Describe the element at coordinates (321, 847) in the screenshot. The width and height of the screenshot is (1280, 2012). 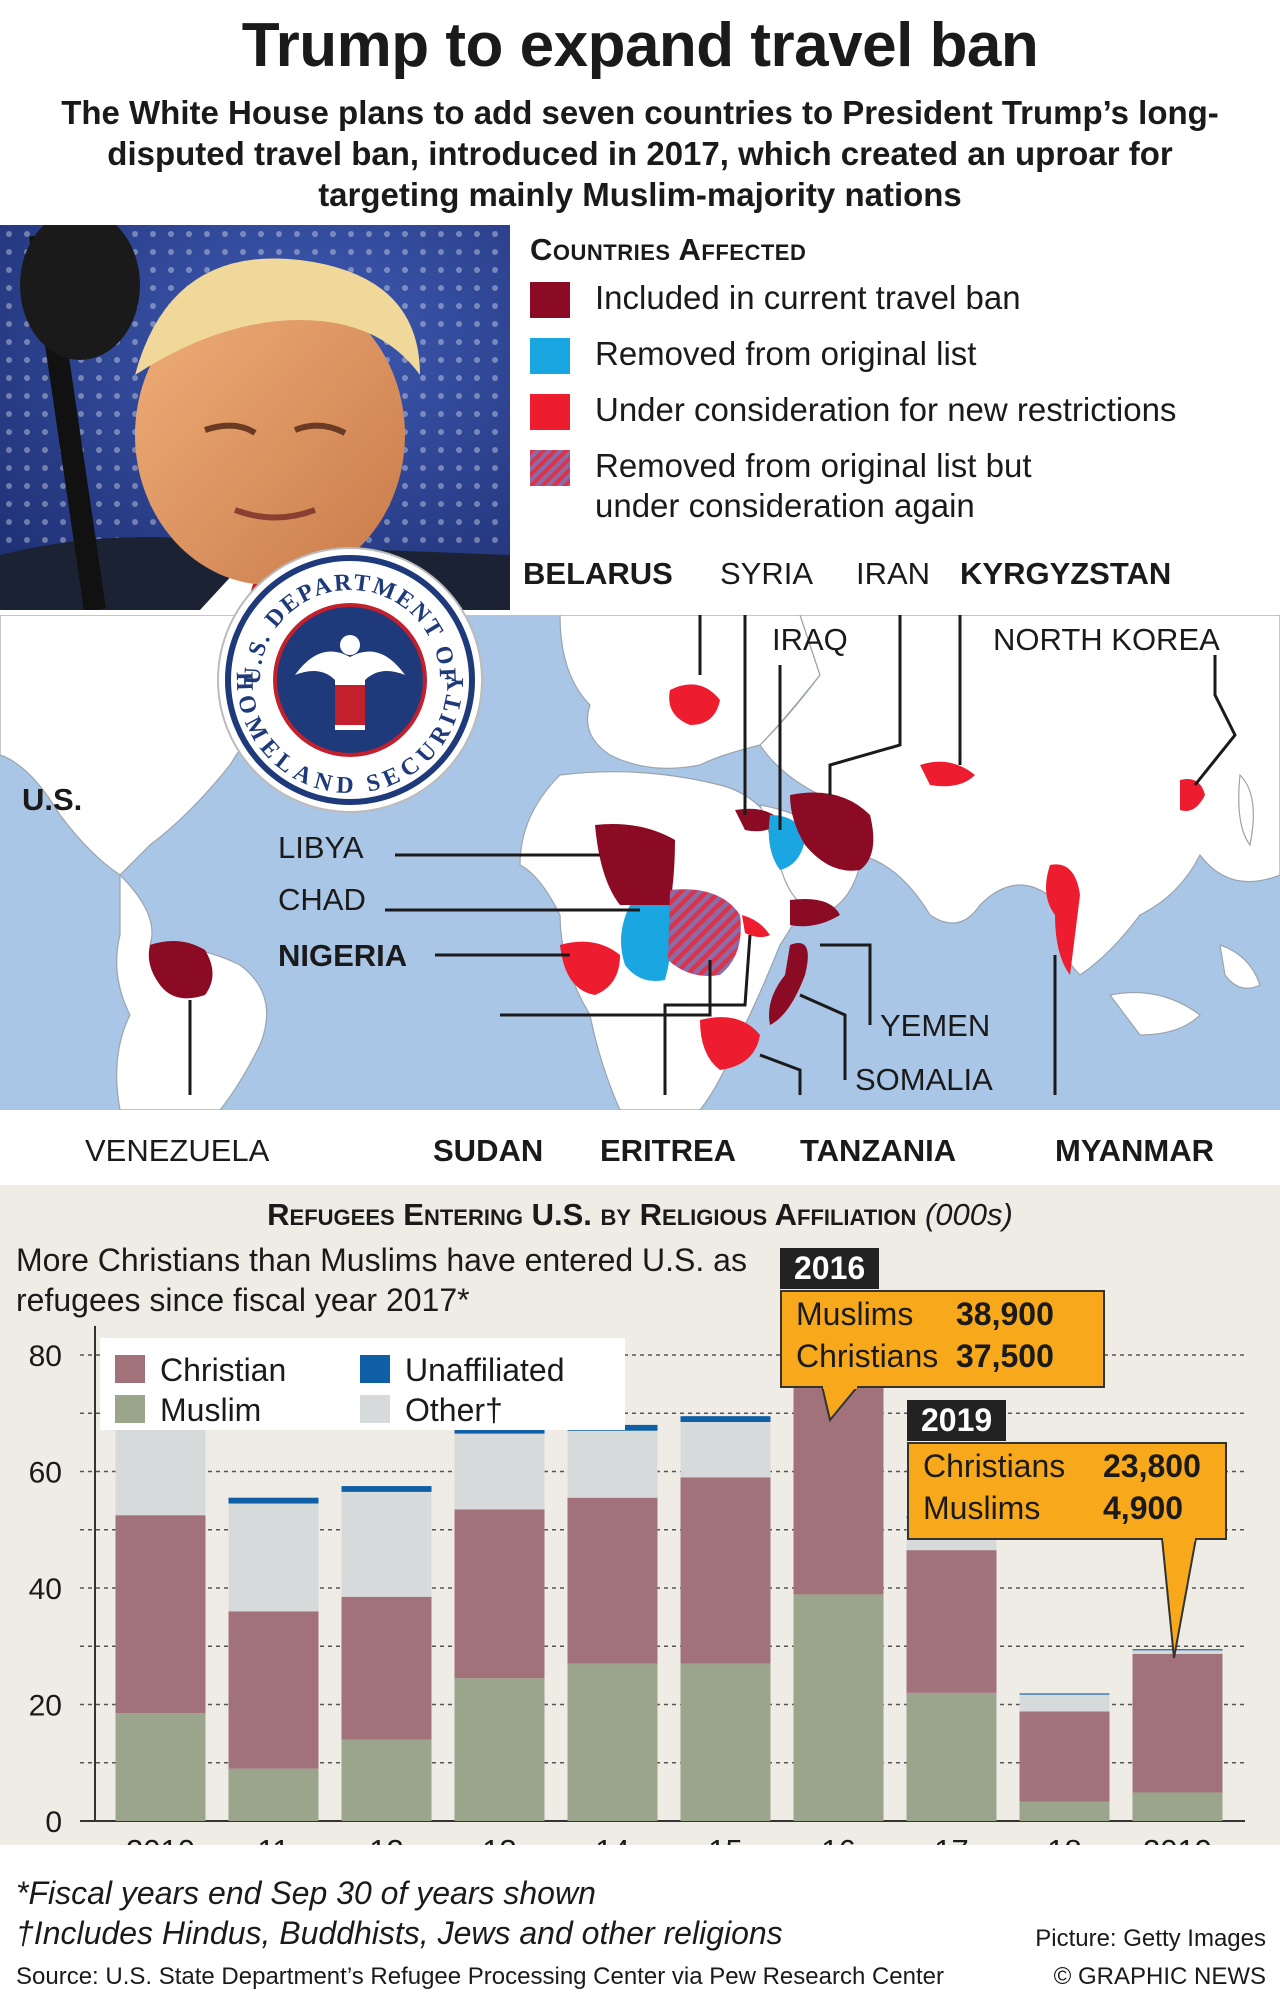
I see `label-libya: LIBYA` at that location.